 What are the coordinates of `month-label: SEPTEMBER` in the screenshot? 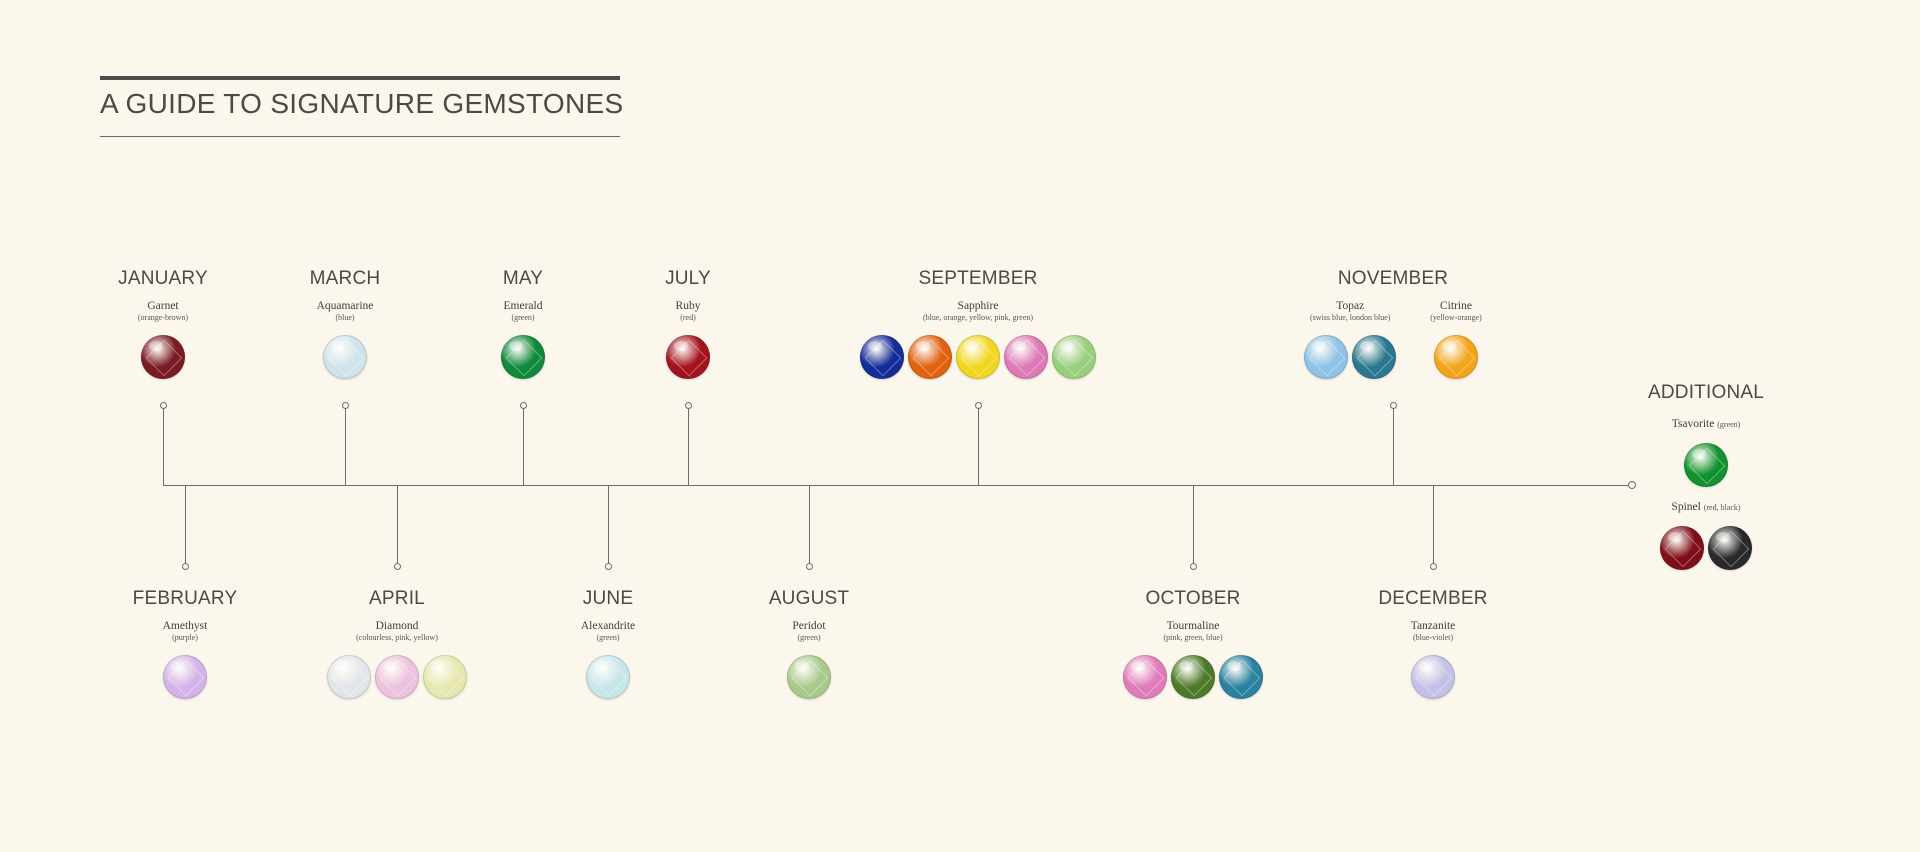 It's located at (978, 278).